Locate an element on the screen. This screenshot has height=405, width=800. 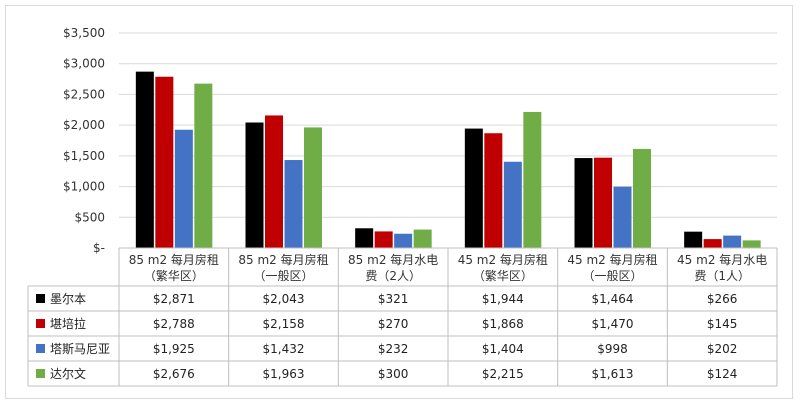
y-tick-label: $1,500 is located at coordinates (84, 156).